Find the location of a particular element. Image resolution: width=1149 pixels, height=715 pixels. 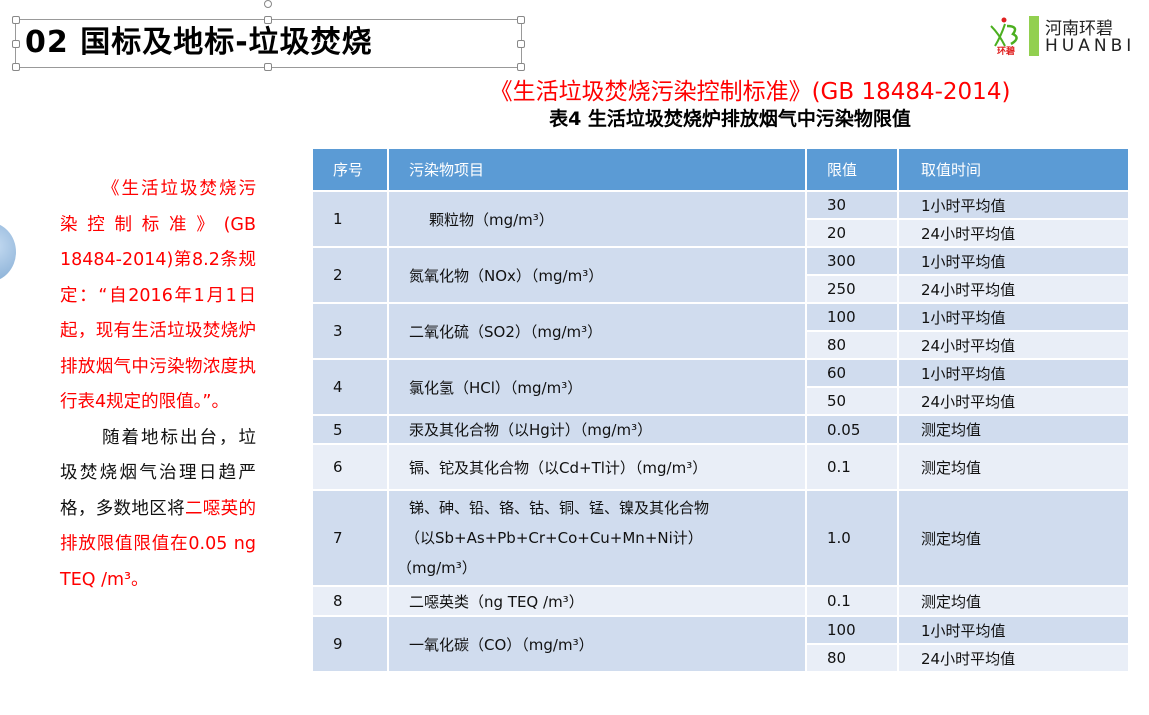

logo-en: HUANBI is located at coordinates (1090, 46).